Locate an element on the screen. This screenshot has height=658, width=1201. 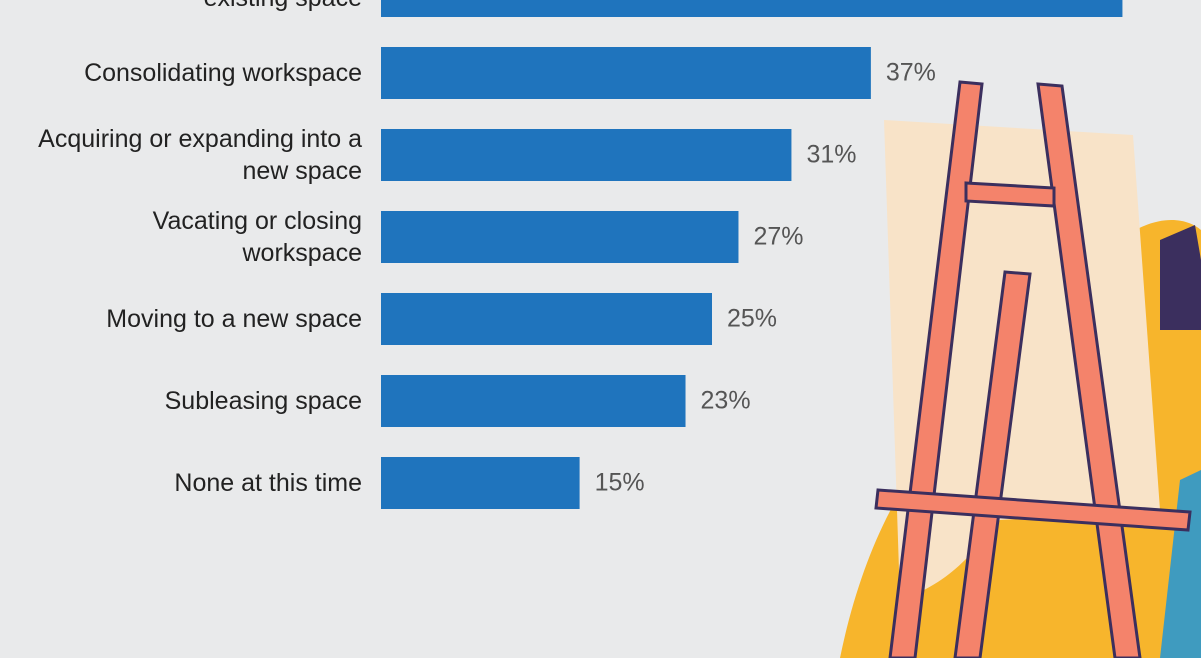
value-label: 15% is located at coordinates (619, 482).